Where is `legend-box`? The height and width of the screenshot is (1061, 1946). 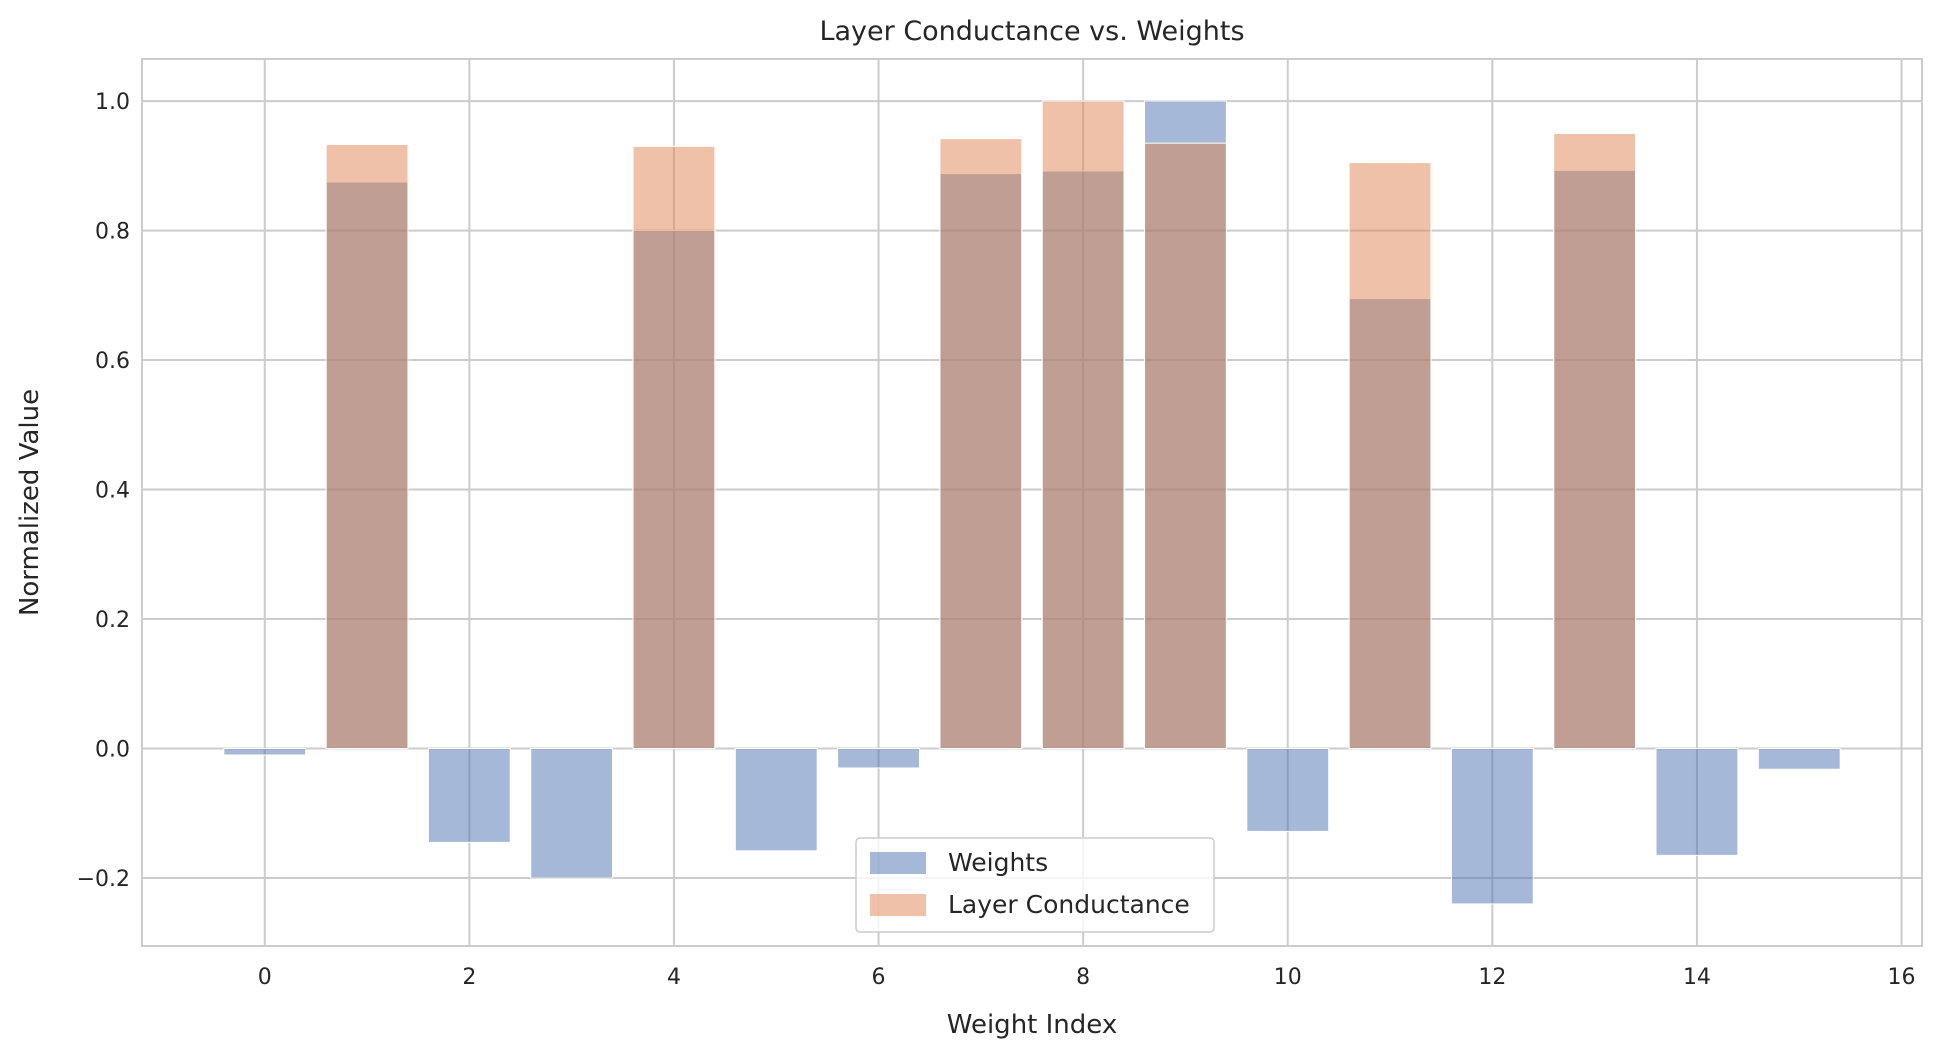 legend-box is located at coordinates (1035, 885).